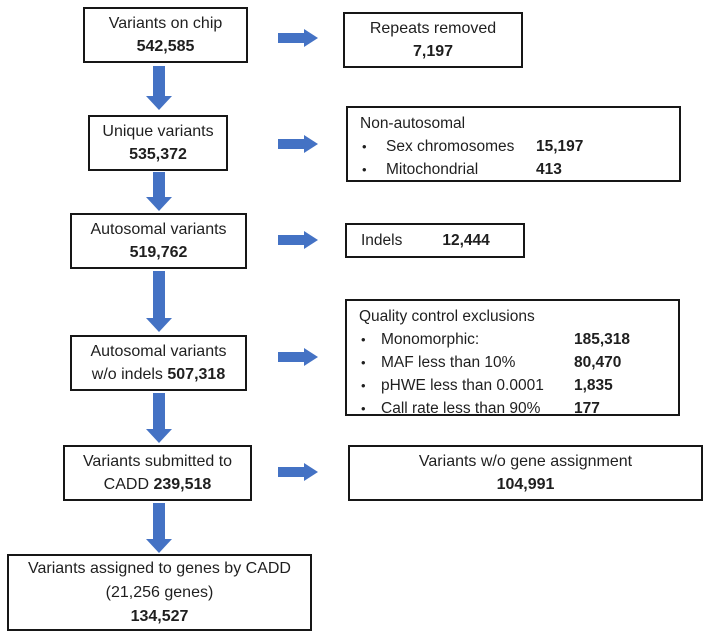 Image resolution: width=713 pixels, height=637 pixels. Describe the element at coordinates (587, 408) in the screenshot. I see `item-value: 177` at that location.